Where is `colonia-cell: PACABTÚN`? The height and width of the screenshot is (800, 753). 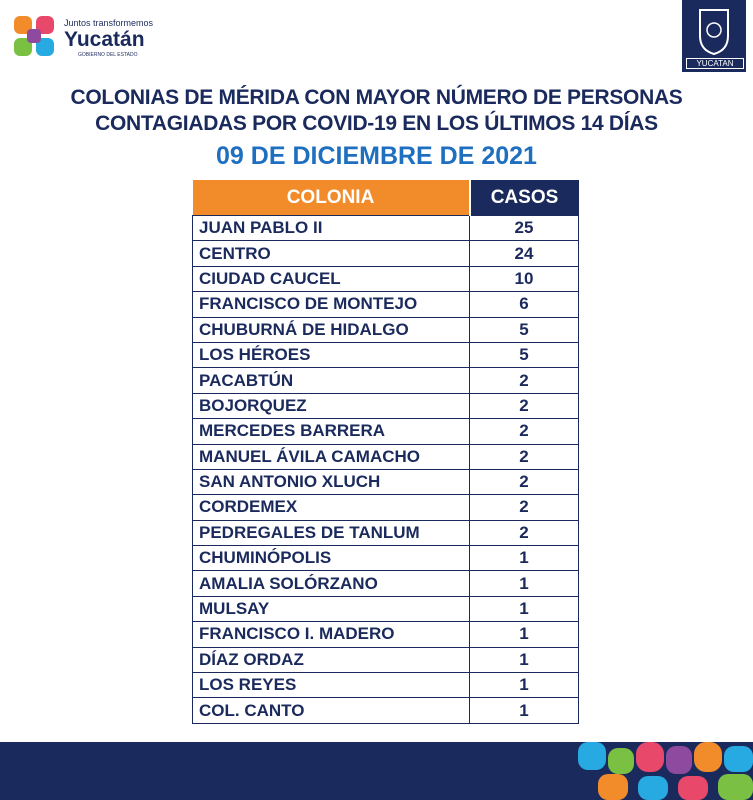 colonia-cell: PACABTÚN is located at coordinates (331, 380).